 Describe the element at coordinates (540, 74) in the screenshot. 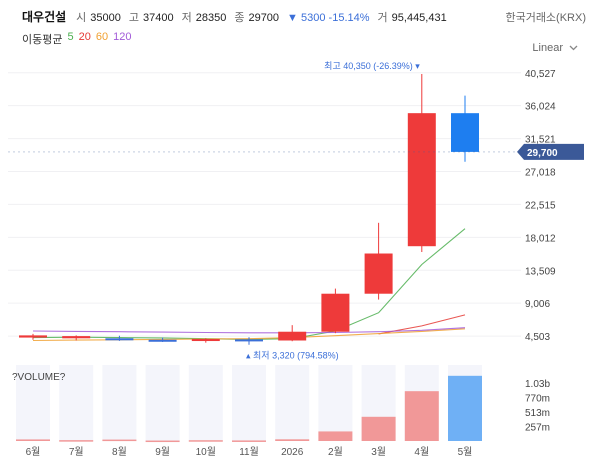

I see `y-tick-label: 40,527` at that location.